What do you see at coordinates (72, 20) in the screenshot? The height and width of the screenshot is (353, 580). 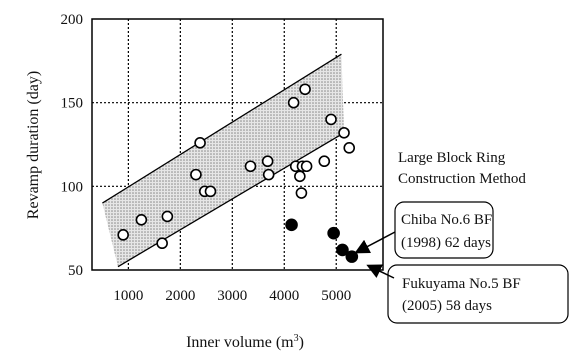 I see `y-tick-label: 200` at bounding box center [72, 20].